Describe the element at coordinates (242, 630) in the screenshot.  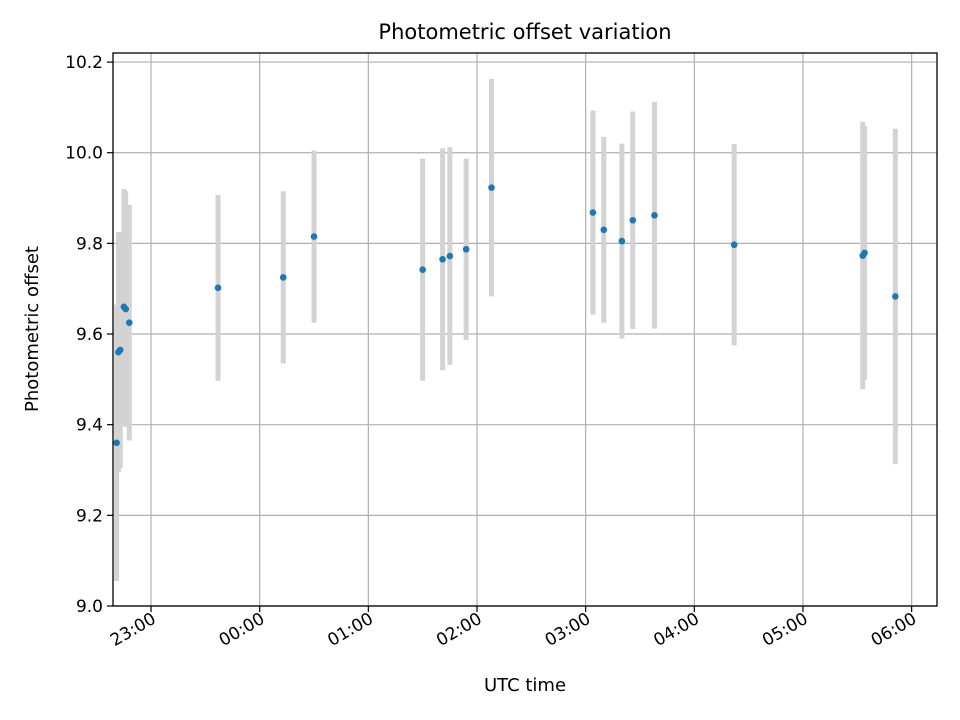
I see `x-tick-label: 00:00` at that location.